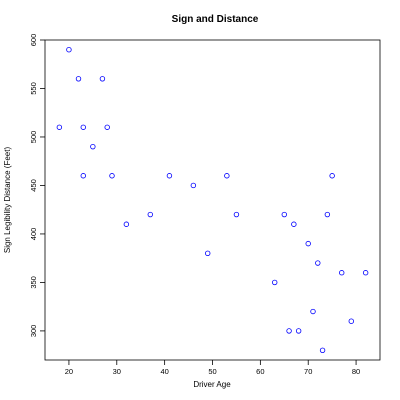 Image resolution: width=400 pixels, height=400 pixels. I want to click on x-tick-label: 60, so click(260, 371).